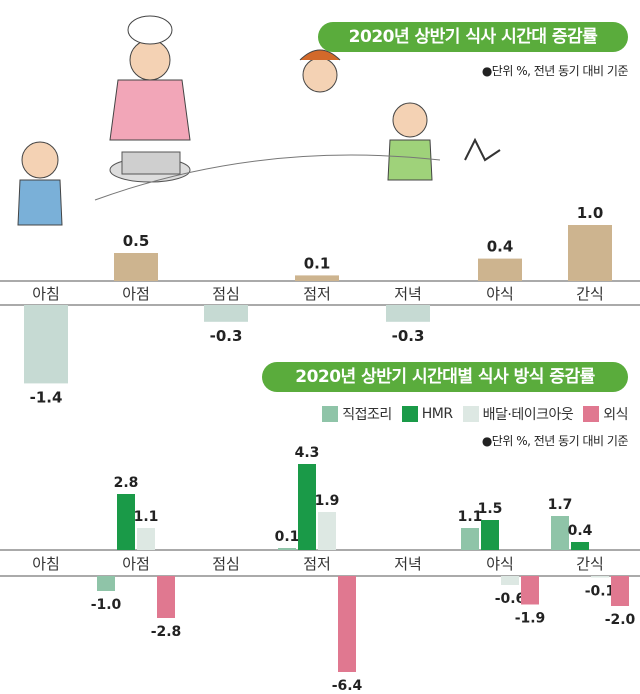 The width and height of the screenshot is (640, 694). I want to click on legend: 직접조리 HMR 배달·테이크아웃 외식, so click(475, 414).